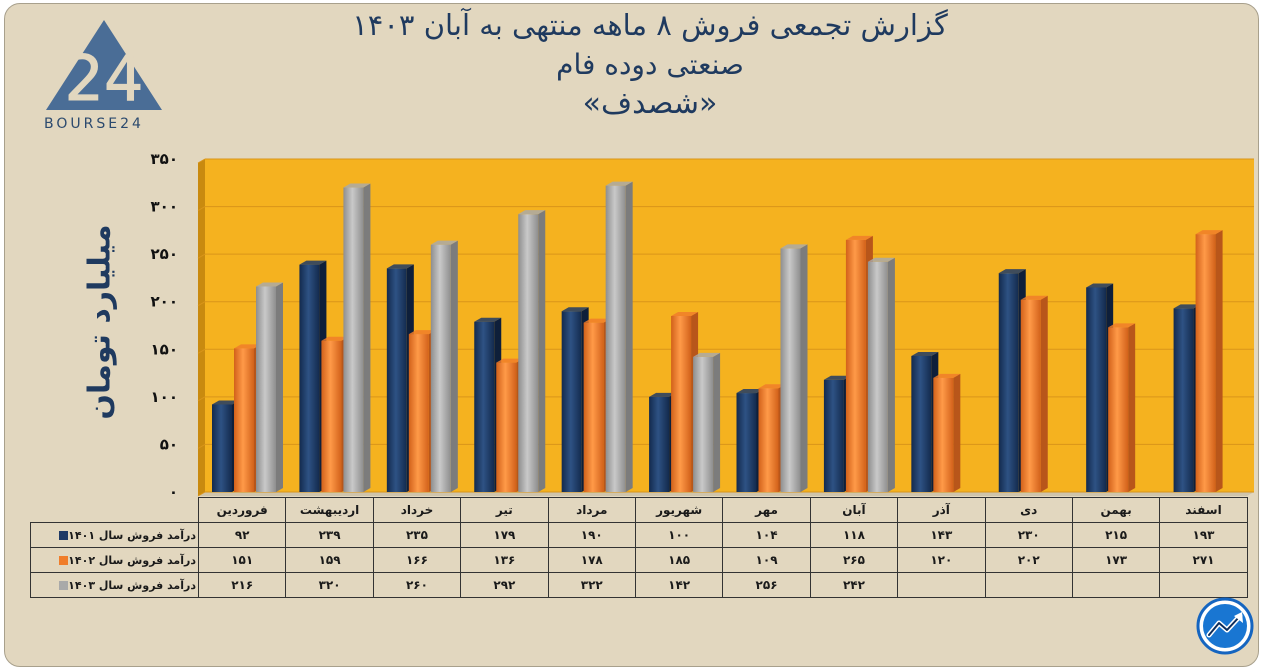  I want to click on table-cell: ۱۴۳, so click(941, 535).